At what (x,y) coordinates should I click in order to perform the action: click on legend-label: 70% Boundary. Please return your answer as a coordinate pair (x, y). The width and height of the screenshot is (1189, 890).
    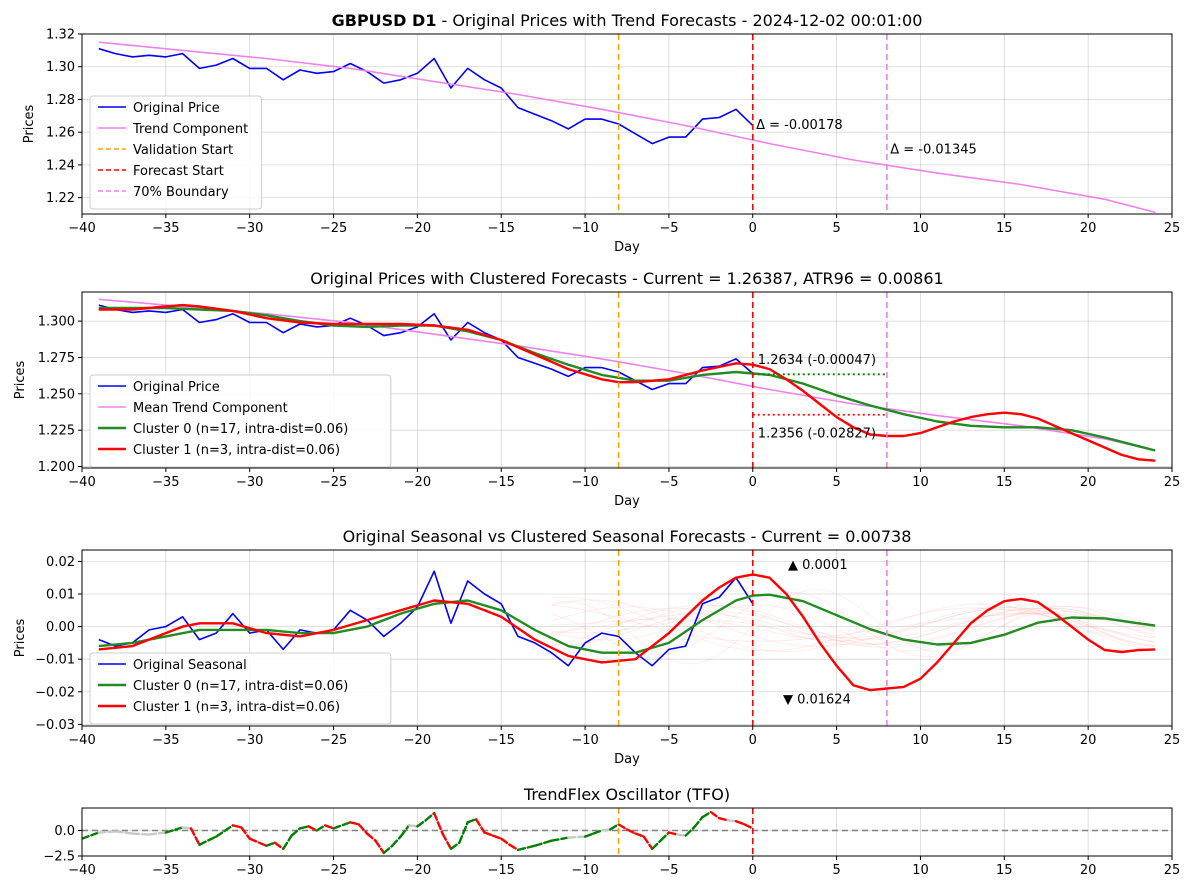
    Looking at the image, I should click on (181, 192).